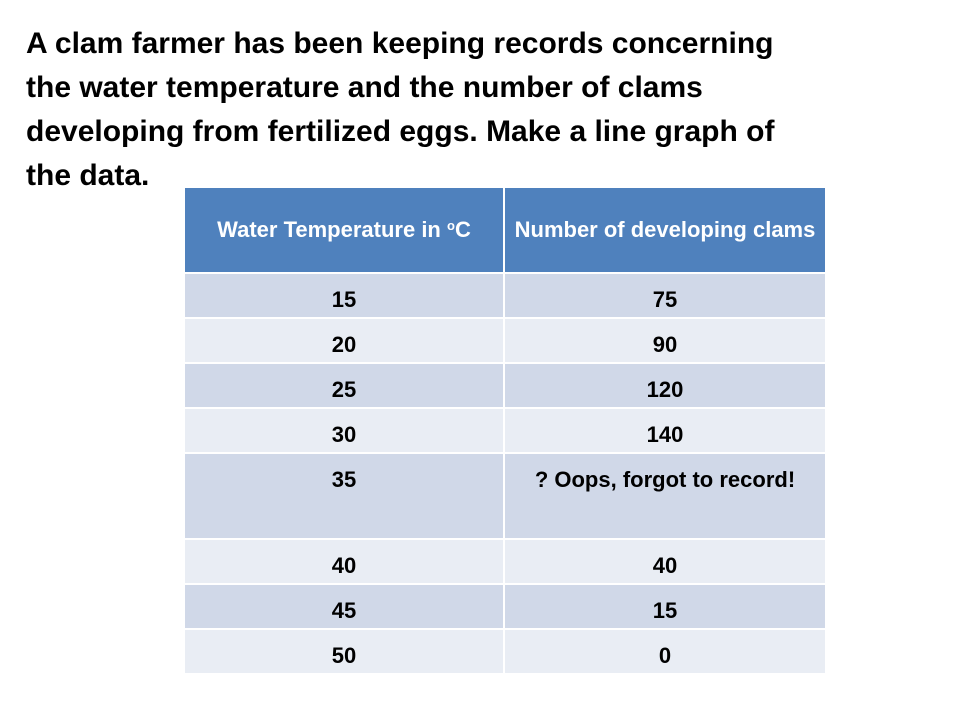  What do you see at coordinates (344, 606) in the screenshot?
I see `temperature-cell: 45` at bounding box center [344, 606].